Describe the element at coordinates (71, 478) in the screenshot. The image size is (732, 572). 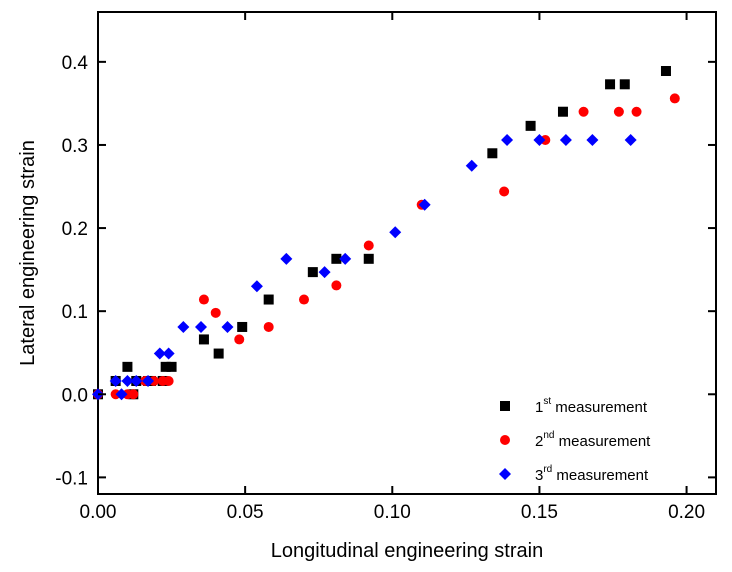
I see `y-tick-label: -0.1` at that location.